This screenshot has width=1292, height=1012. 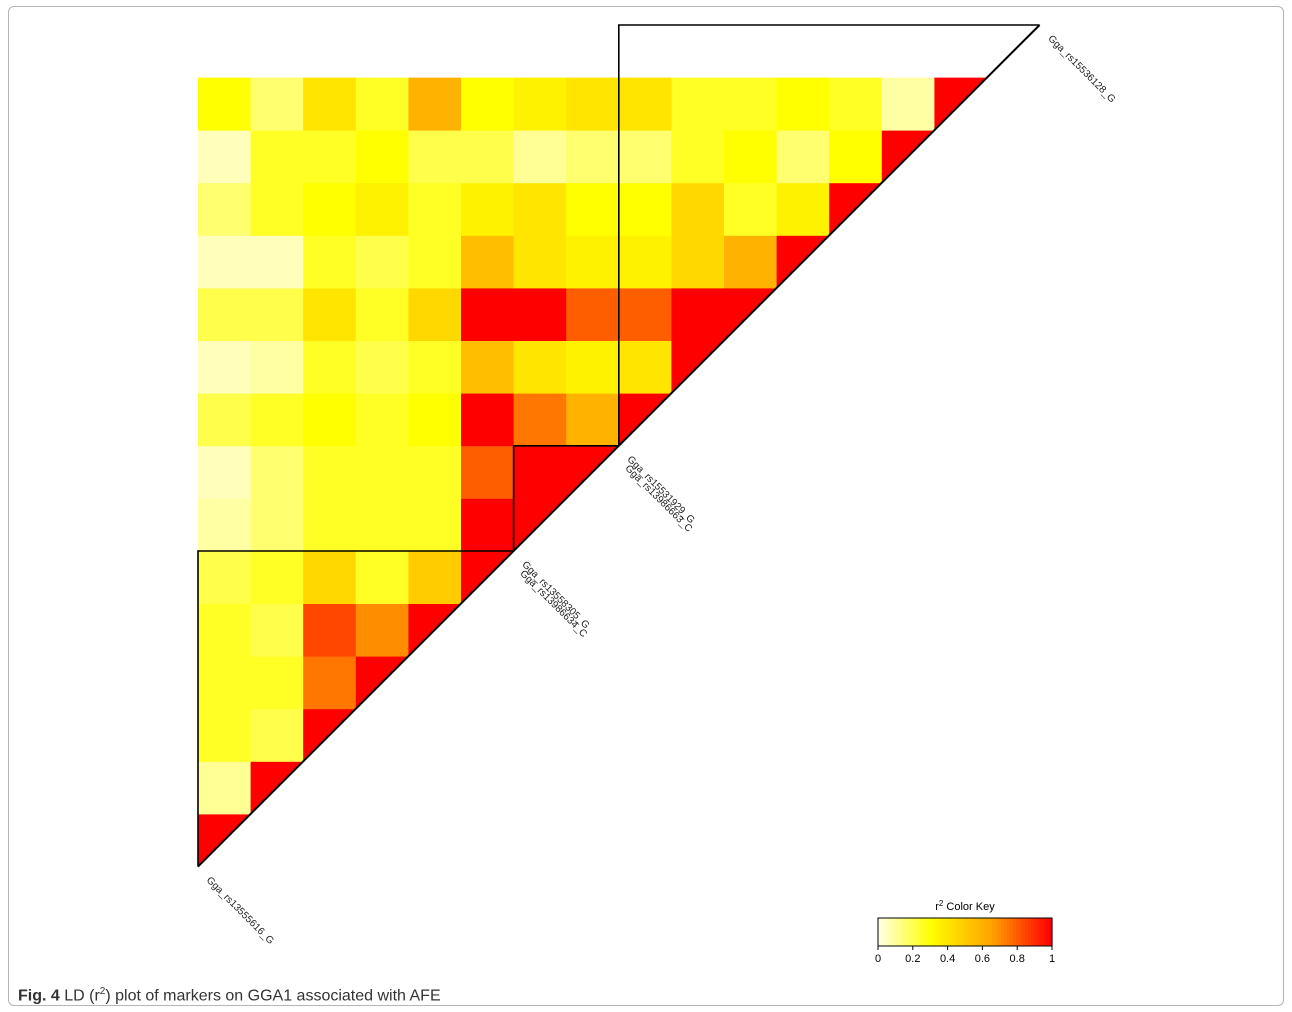 I want to click on snp-label-4: Gga_rs13986663_C, so click(x=658, y=498).